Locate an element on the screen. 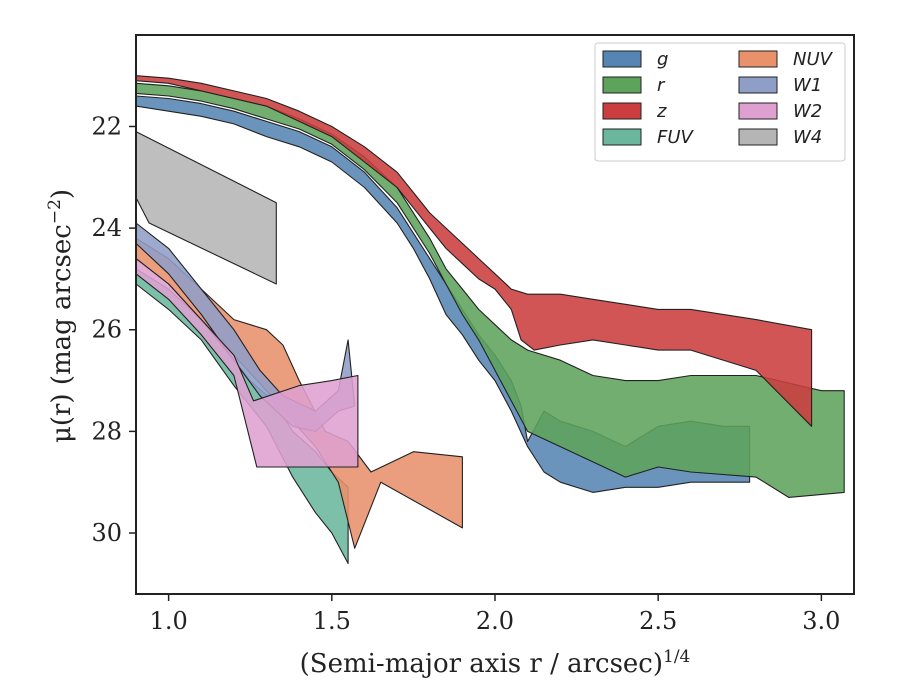 This screenshot has width=900, height=700. x-tick-label: 3.0 is located at coordinates (821, 621).